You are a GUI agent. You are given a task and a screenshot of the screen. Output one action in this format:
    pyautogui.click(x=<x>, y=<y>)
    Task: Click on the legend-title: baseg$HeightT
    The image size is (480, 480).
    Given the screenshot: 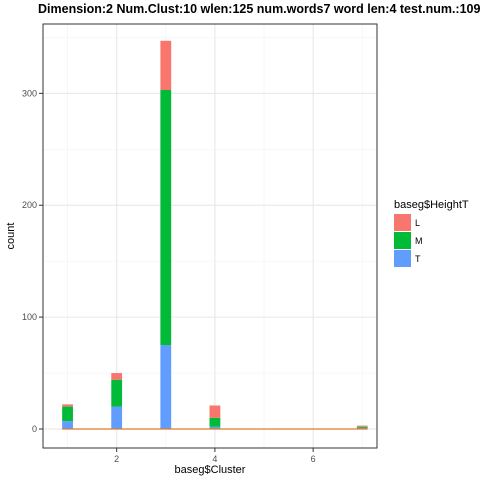 What is the action you would take?
    pyautogui.click(x=431, y=205)
    